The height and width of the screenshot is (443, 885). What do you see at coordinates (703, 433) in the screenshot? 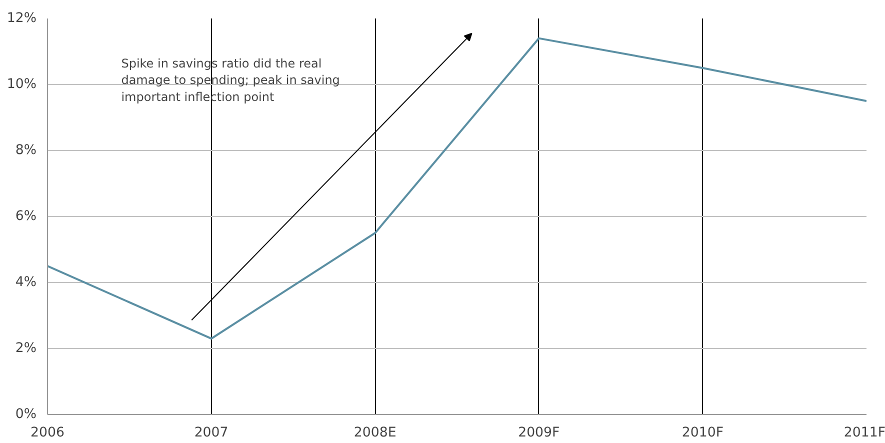
I see `x-tick-label: 2010F` at bounding box center [703, 433].